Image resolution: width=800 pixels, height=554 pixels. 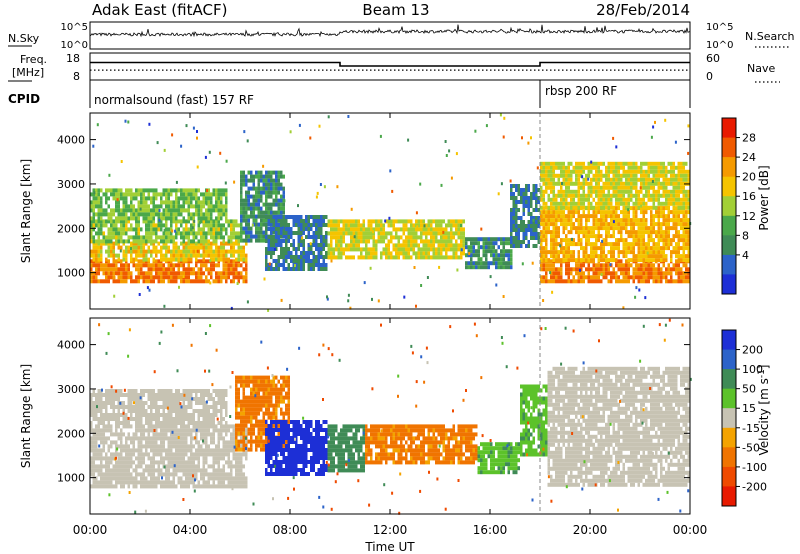 I want to click on nave-tick-bottom: 0, so click(x=709, y=76).